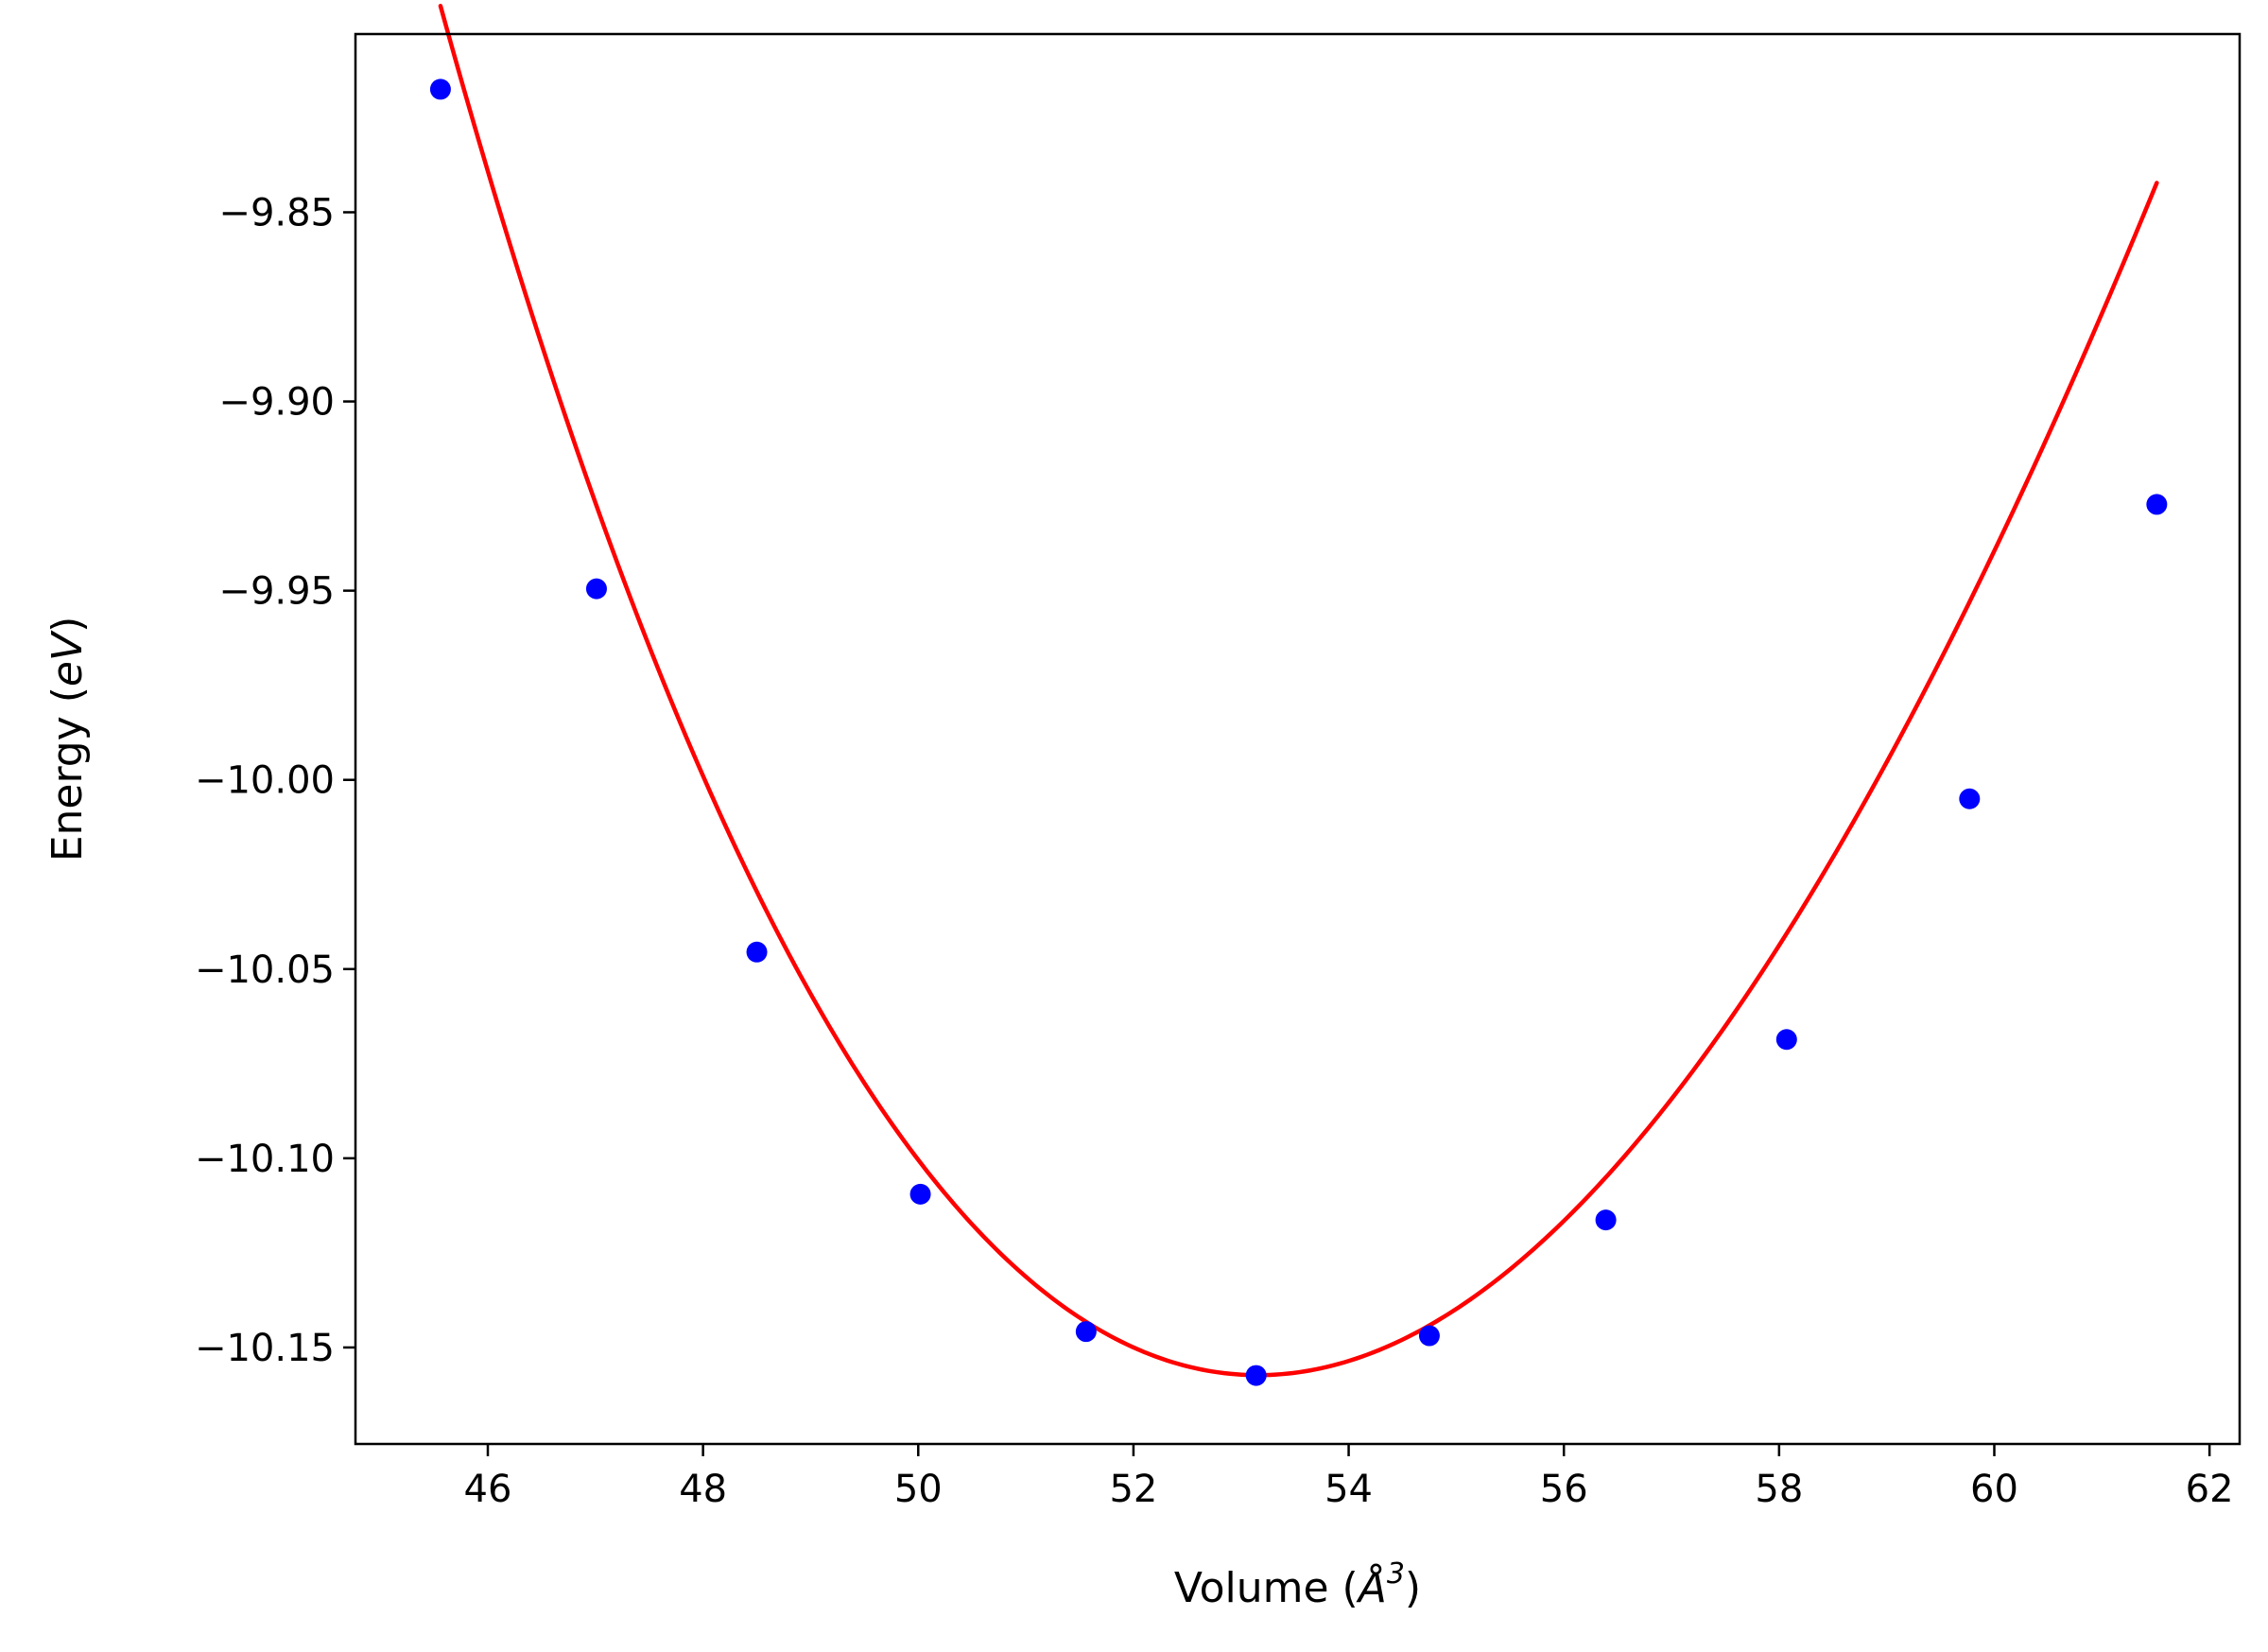 The width and height of the screenshot is (2268, 1652). I want to click on x-axis-label-symbol: Å, so click(1372, 1587).